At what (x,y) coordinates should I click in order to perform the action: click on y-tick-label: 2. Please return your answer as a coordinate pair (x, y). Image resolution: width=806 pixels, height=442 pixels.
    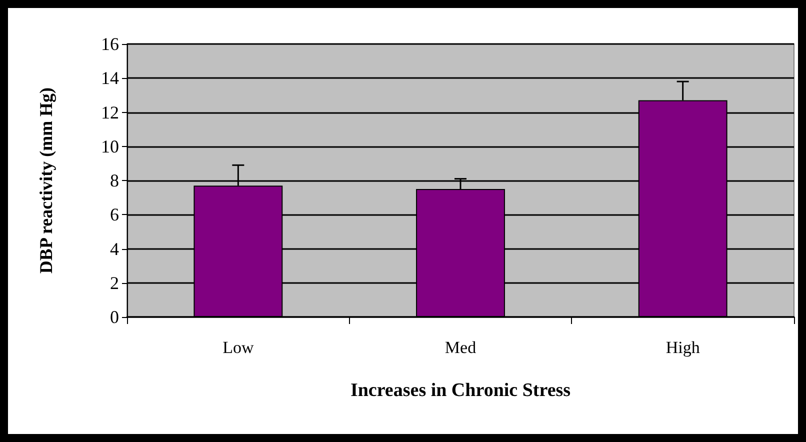
    Looking at the image, I should click on (114, 282).